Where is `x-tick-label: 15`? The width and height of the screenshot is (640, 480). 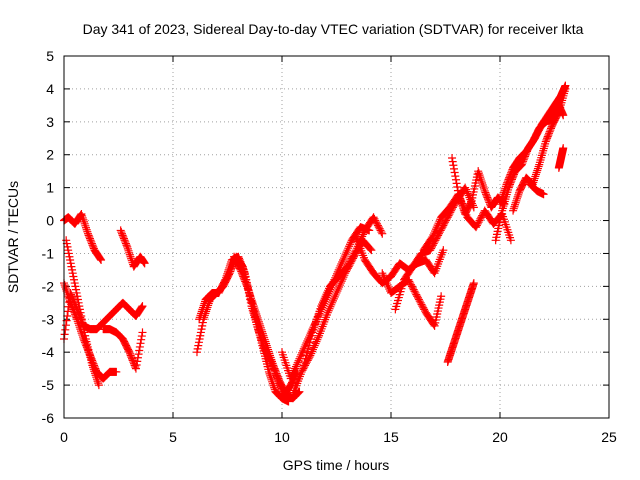 x-tick-label: 15 is located at coordinates (391, 437).